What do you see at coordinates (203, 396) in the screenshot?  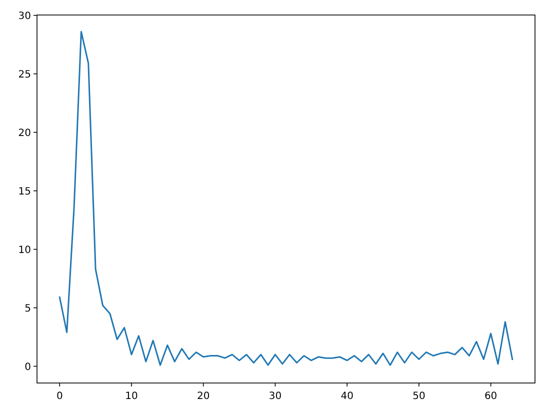 I see `x-tick-label: 20` at bounding box center [203, 396].